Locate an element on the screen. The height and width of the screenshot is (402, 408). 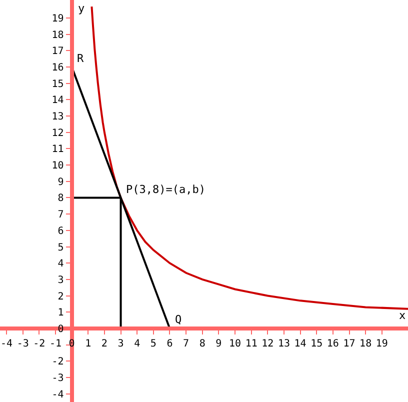
x-tick-label: -3 is located at coordinates (22, 344).